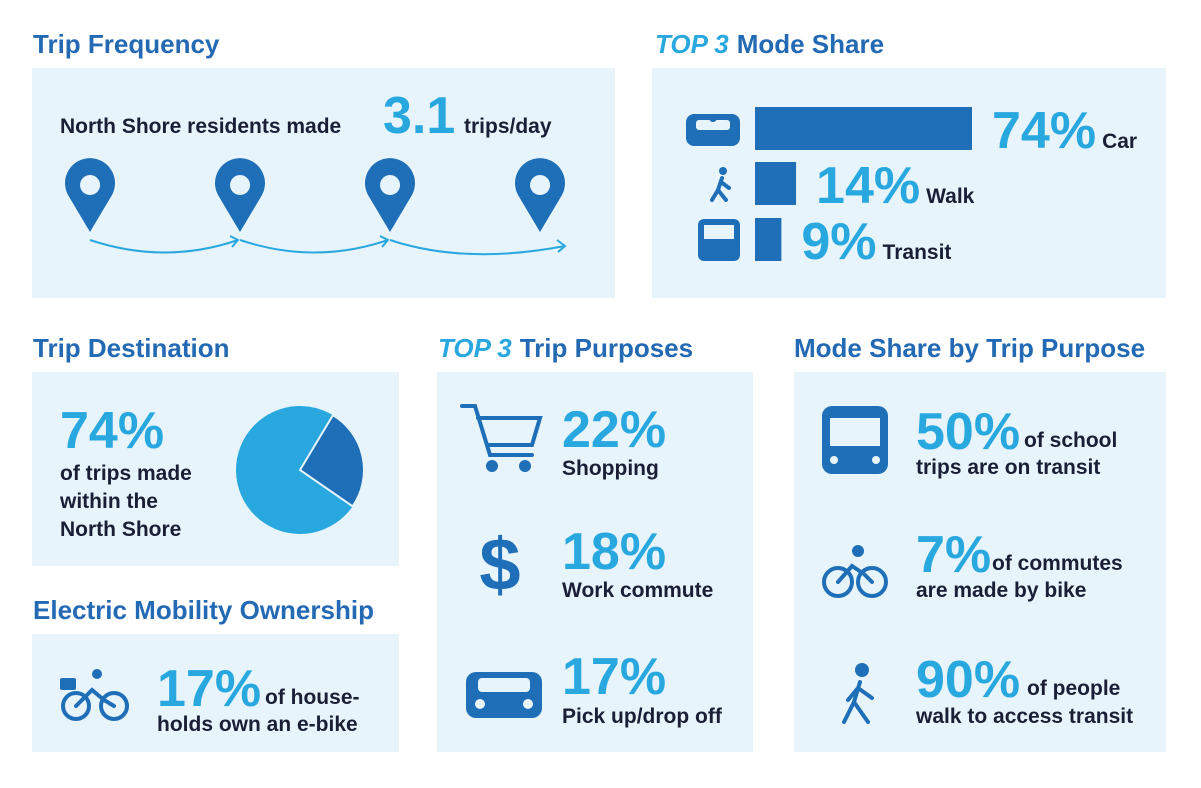  Describe the element at coordinates (968, 432) in the screenshot. I see `big-number: 50%` at that location.